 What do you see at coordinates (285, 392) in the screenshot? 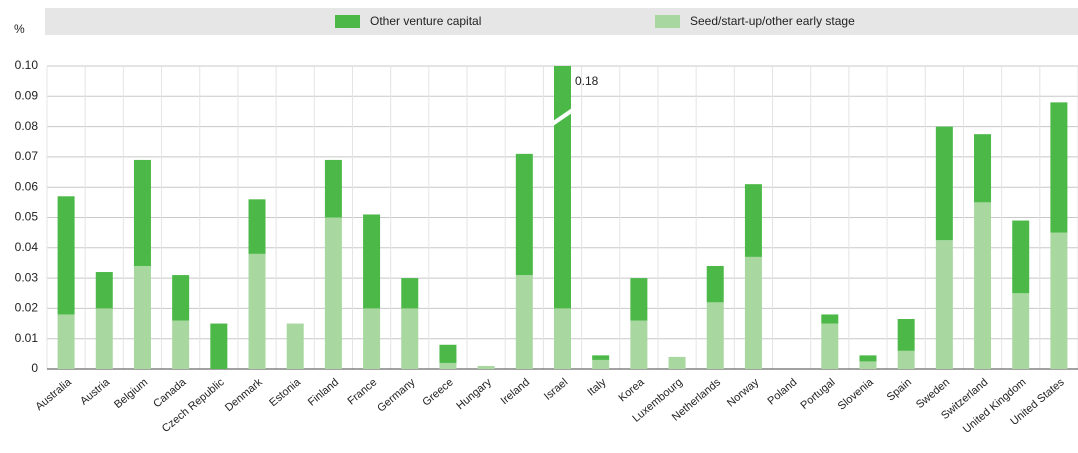
I see `x-tick-label: Estonia` at bounding box center [285, 392].